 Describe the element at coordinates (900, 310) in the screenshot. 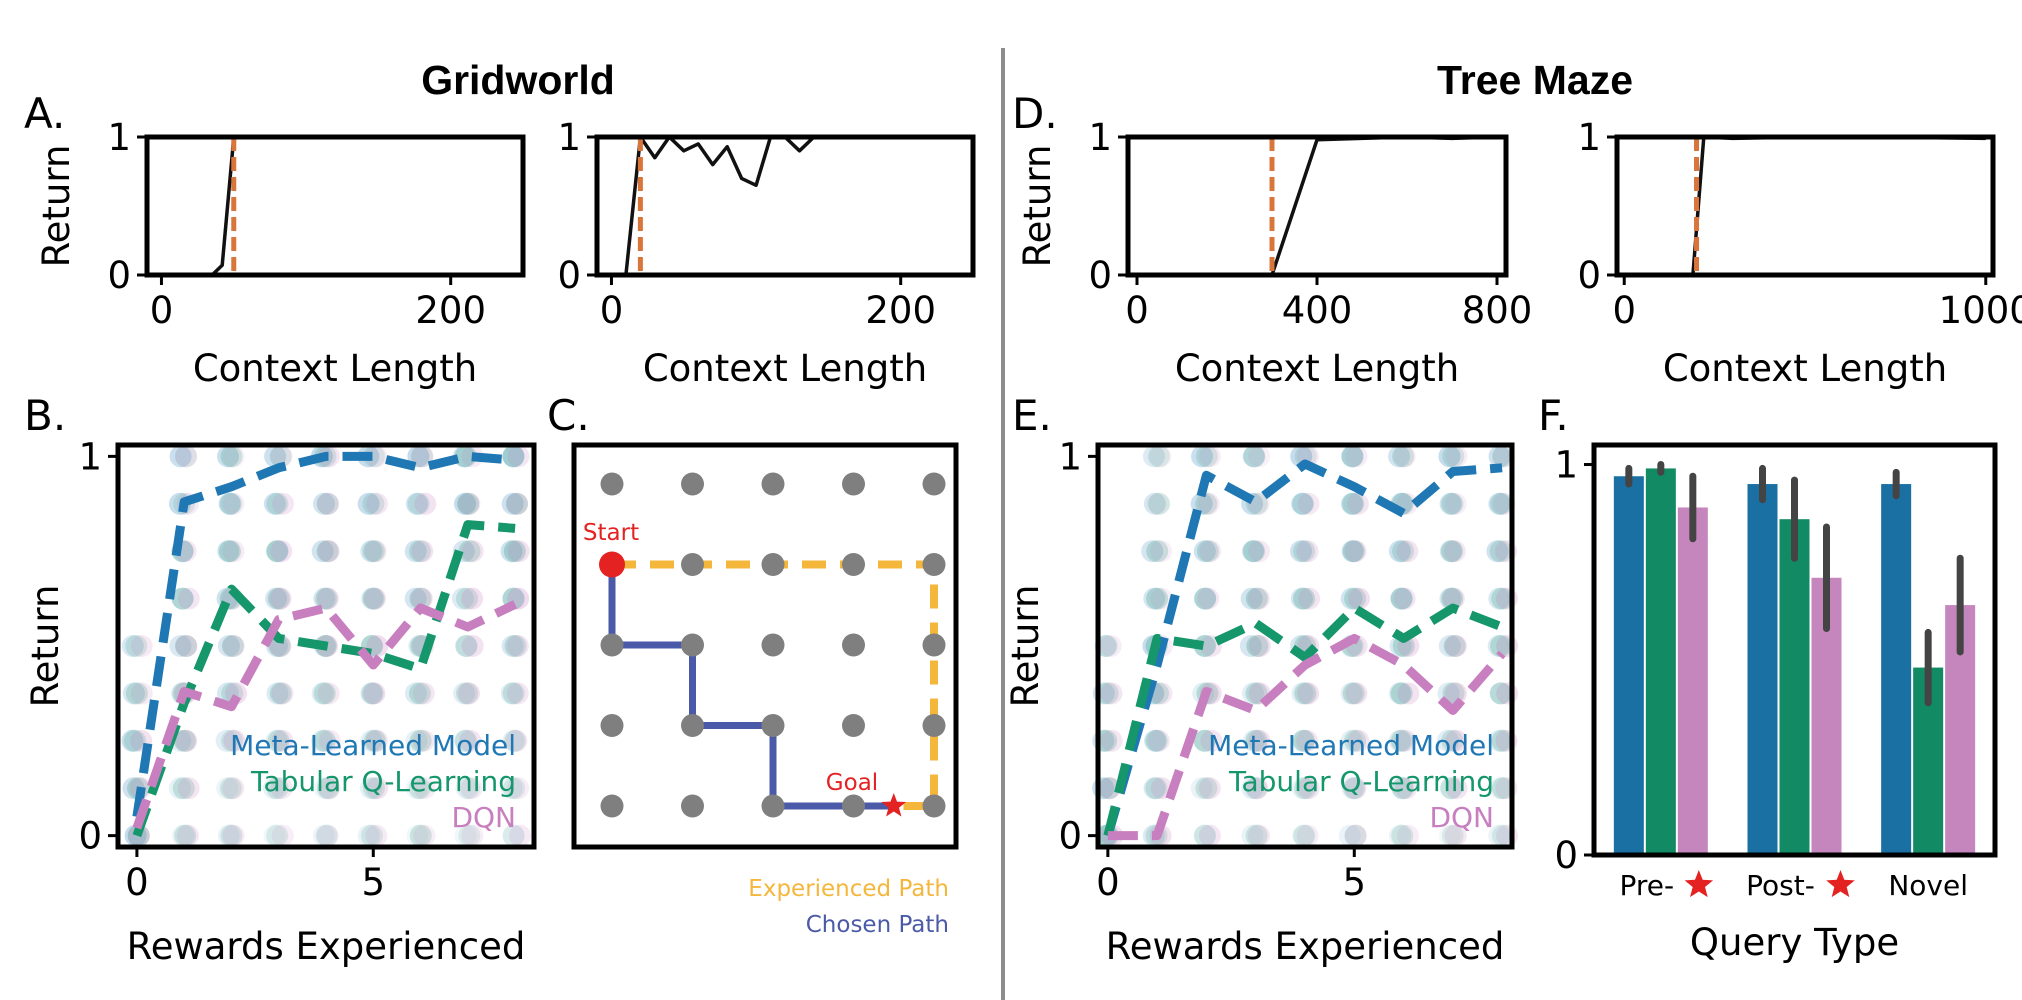

I see `x-tick-label: 200` at that location.